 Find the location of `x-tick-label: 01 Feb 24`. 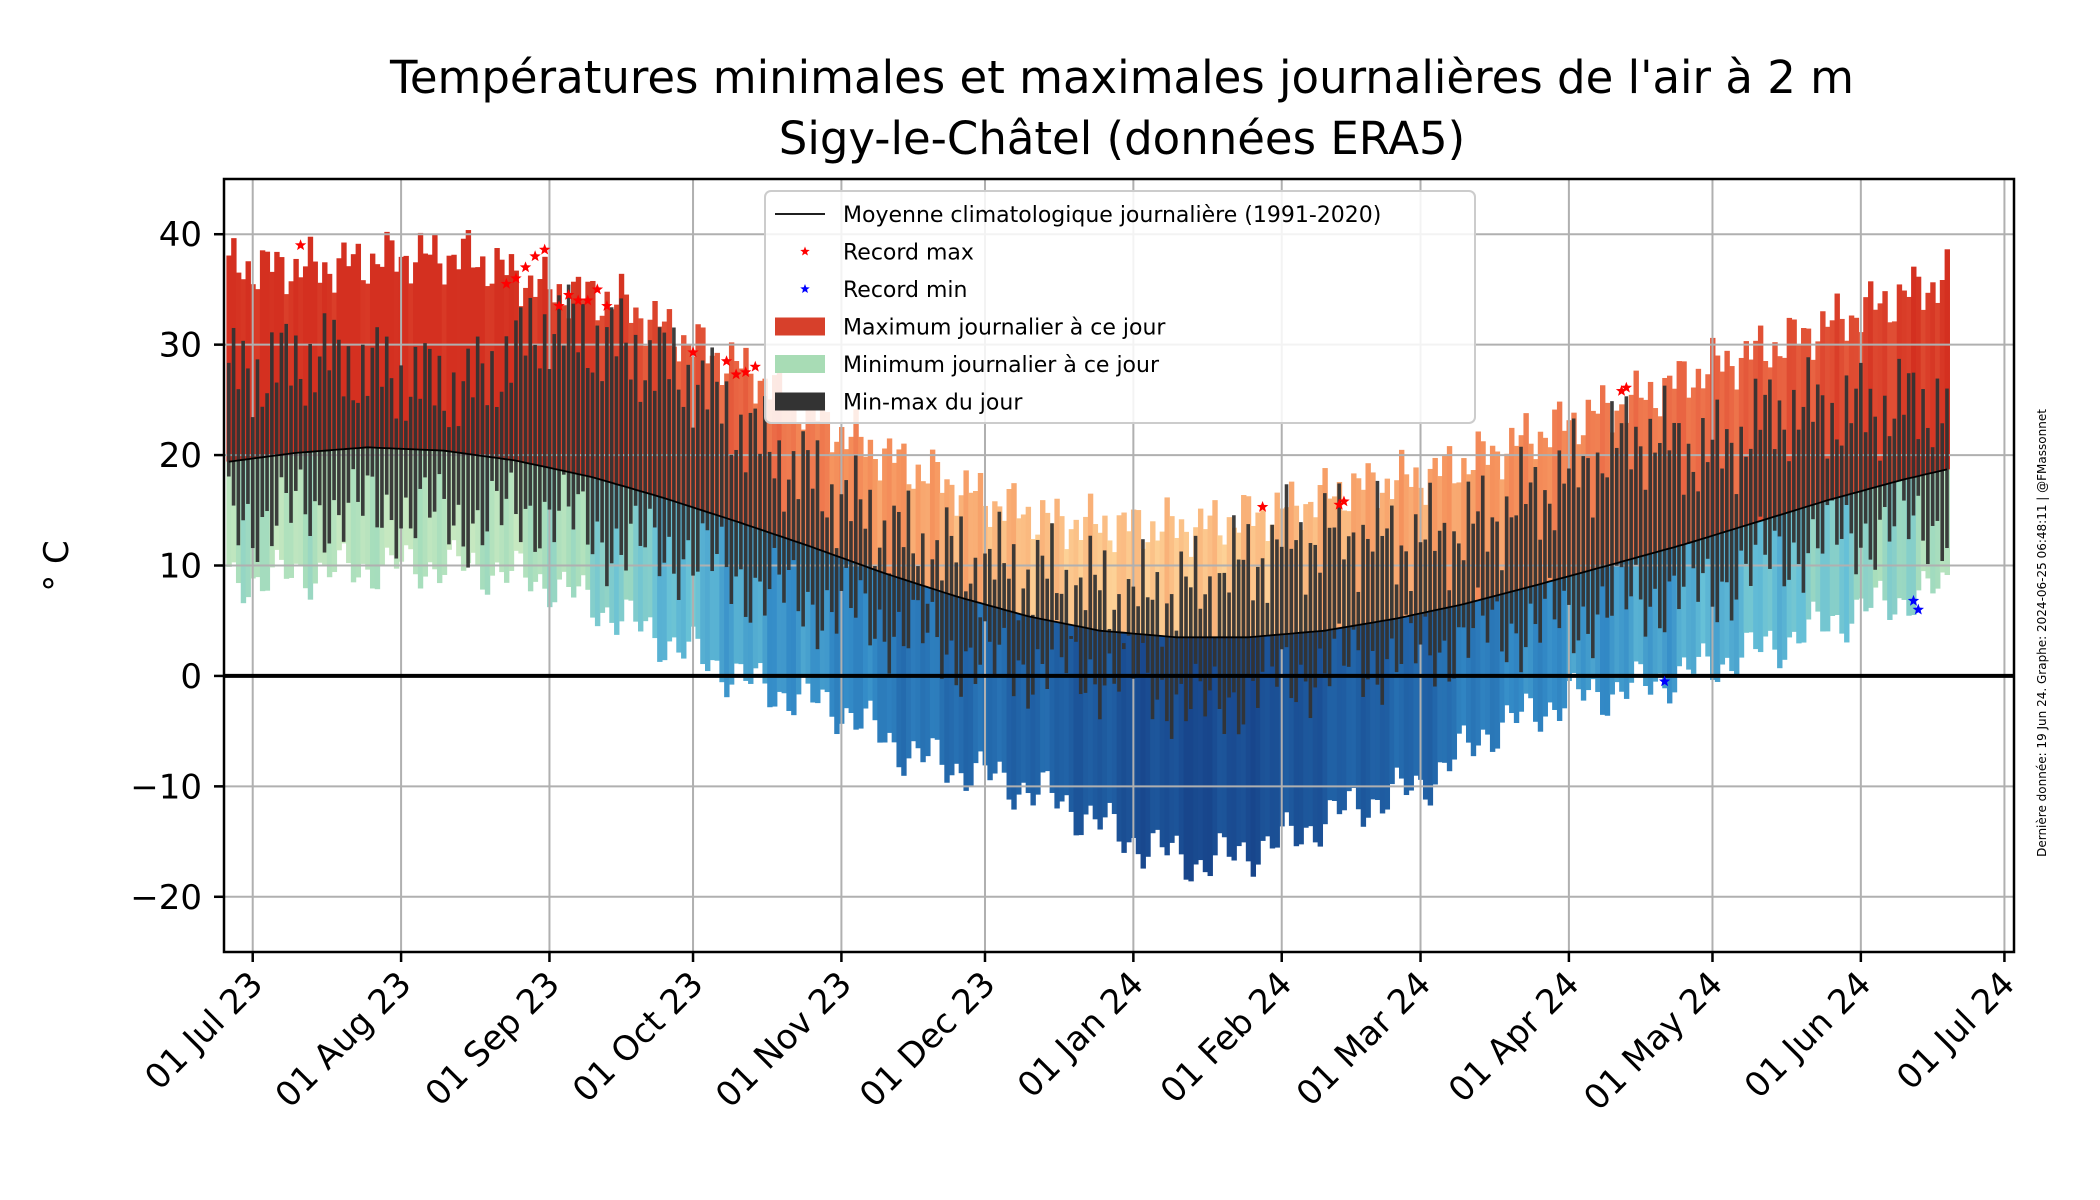

x-tick-label: 01 Feb 24 is located at coordinates (1226, 1037).